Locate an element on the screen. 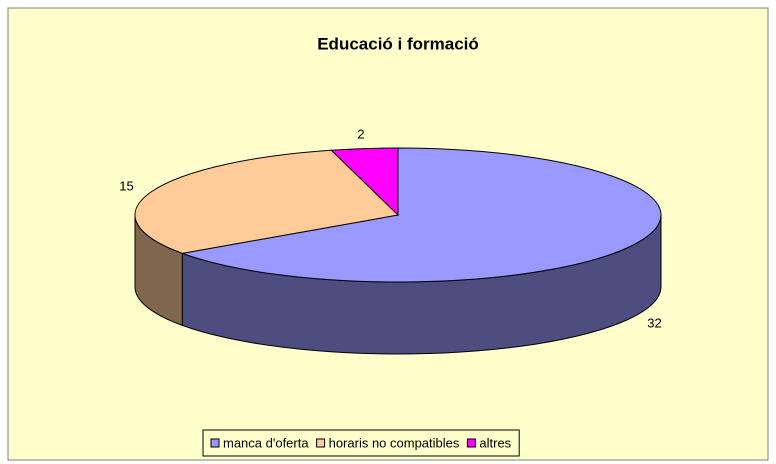 The height and width of the screenshot is (464, 776). chart-title: Educació i formació is located at coordinates (398, 43).